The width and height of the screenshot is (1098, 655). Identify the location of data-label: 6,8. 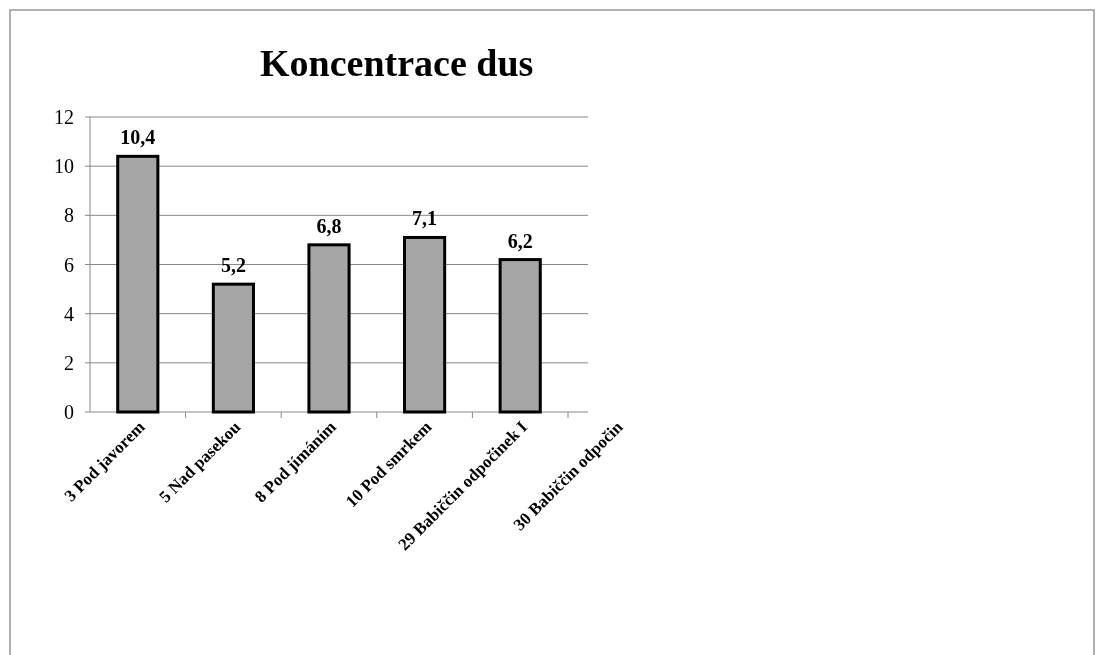
(329, 225).